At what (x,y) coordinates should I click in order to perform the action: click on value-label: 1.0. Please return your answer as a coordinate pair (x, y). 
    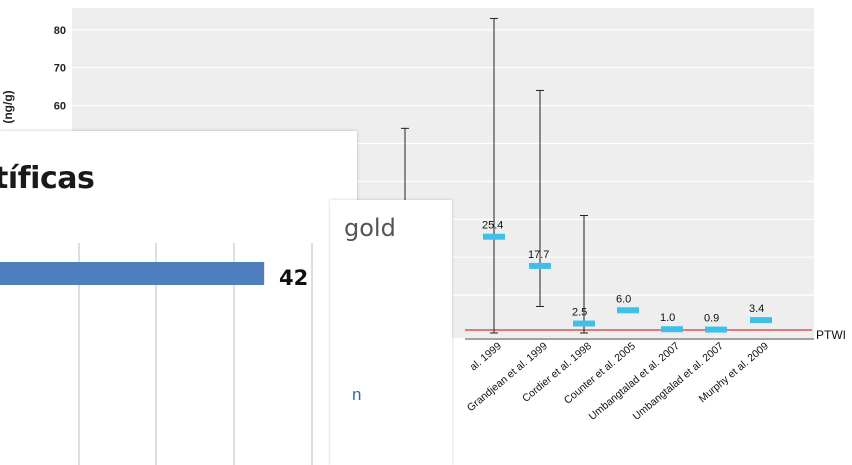
    Looking at the image, I should click on (667, 318).